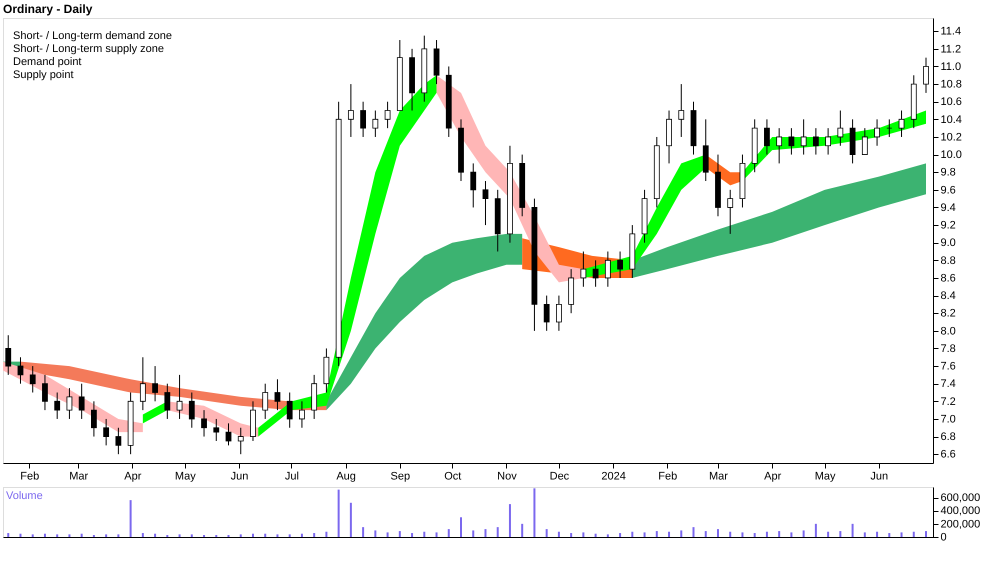 Image resolution: width=1000 pixels, height=562 pixels. Describe the element at coordinates (951, 120) in the screenshot. I see `y-tick-label: 10.4` at that location.